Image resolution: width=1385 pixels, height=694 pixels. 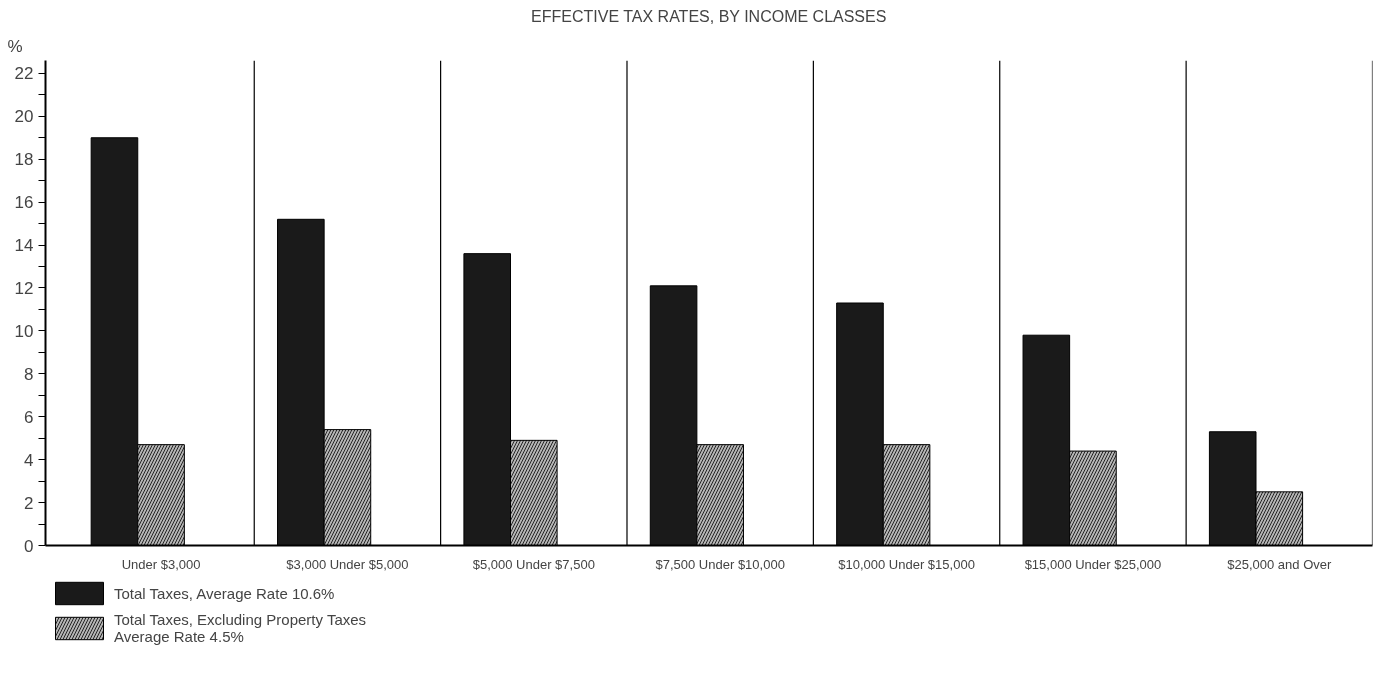 I want to click on y-tick-label: 14, so click(x=24, y=246).